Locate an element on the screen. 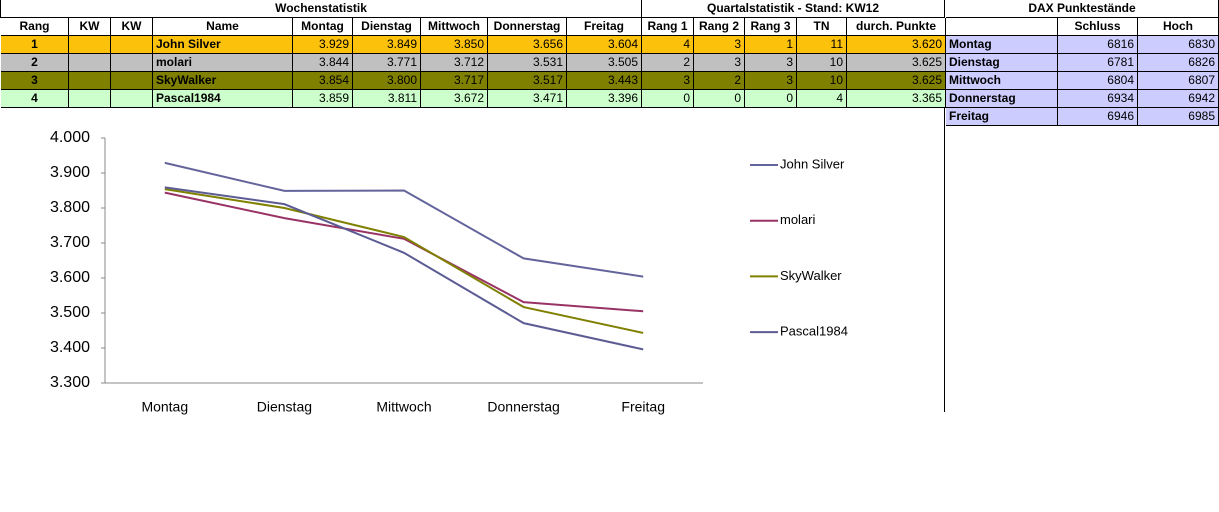 The image size is (1219, 512). dax-cell: 6942 is located at coordinates (1178, 99).